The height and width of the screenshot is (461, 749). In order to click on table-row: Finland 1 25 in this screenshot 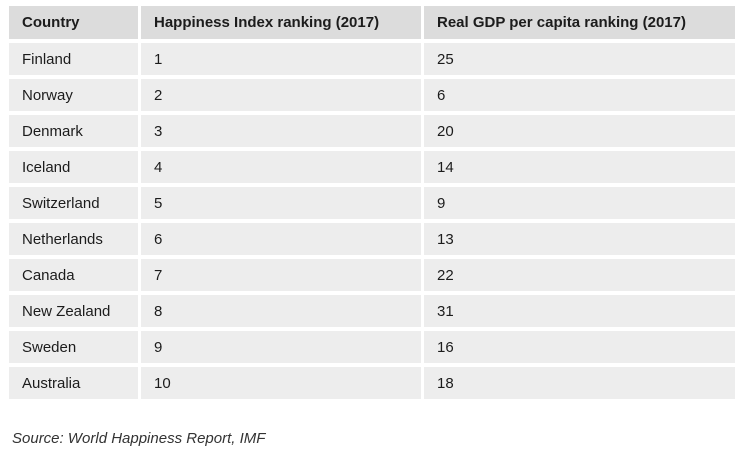, I will do `click(372, 59)`.